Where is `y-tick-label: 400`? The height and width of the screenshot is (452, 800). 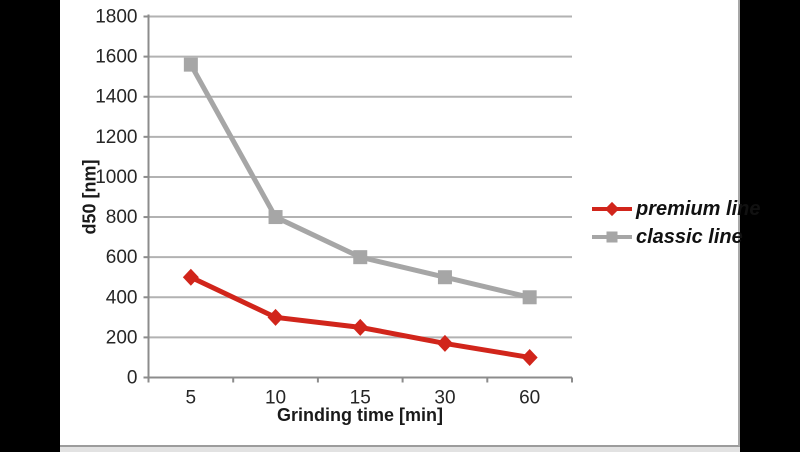 y-tick-label: 400 is located at coordinates (122, 297).